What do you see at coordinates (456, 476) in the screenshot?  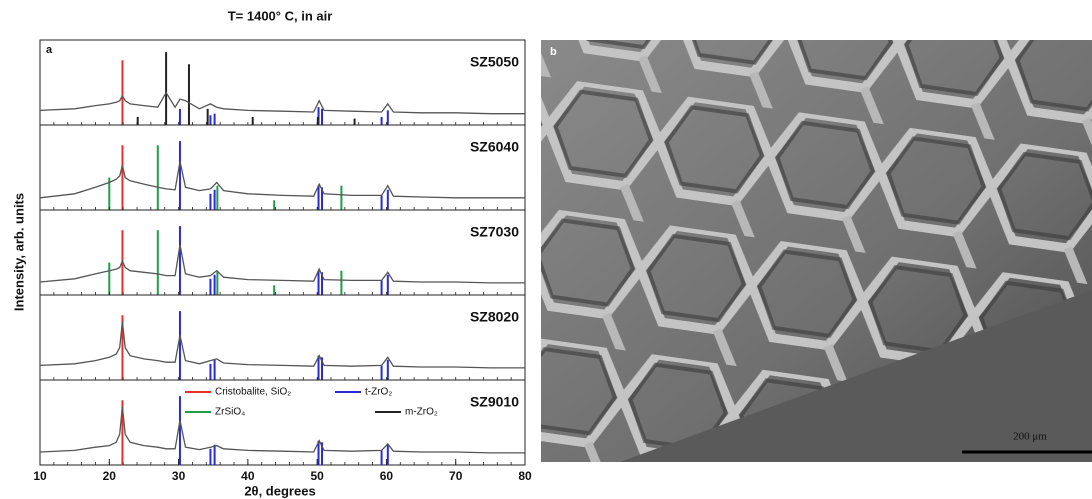 I see `x-tick-label: 70` at bounding box center [456, 476].